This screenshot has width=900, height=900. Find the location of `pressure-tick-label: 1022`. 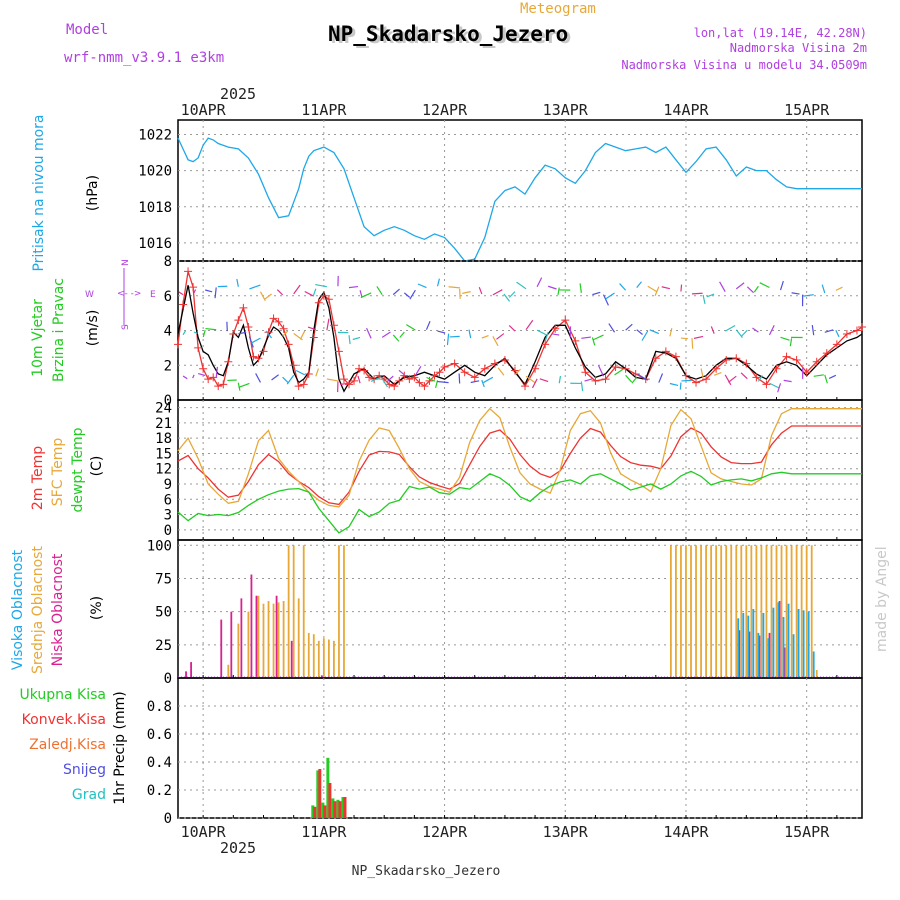

pressure-tick-label: 1022 is located at coordinates (155, 135).